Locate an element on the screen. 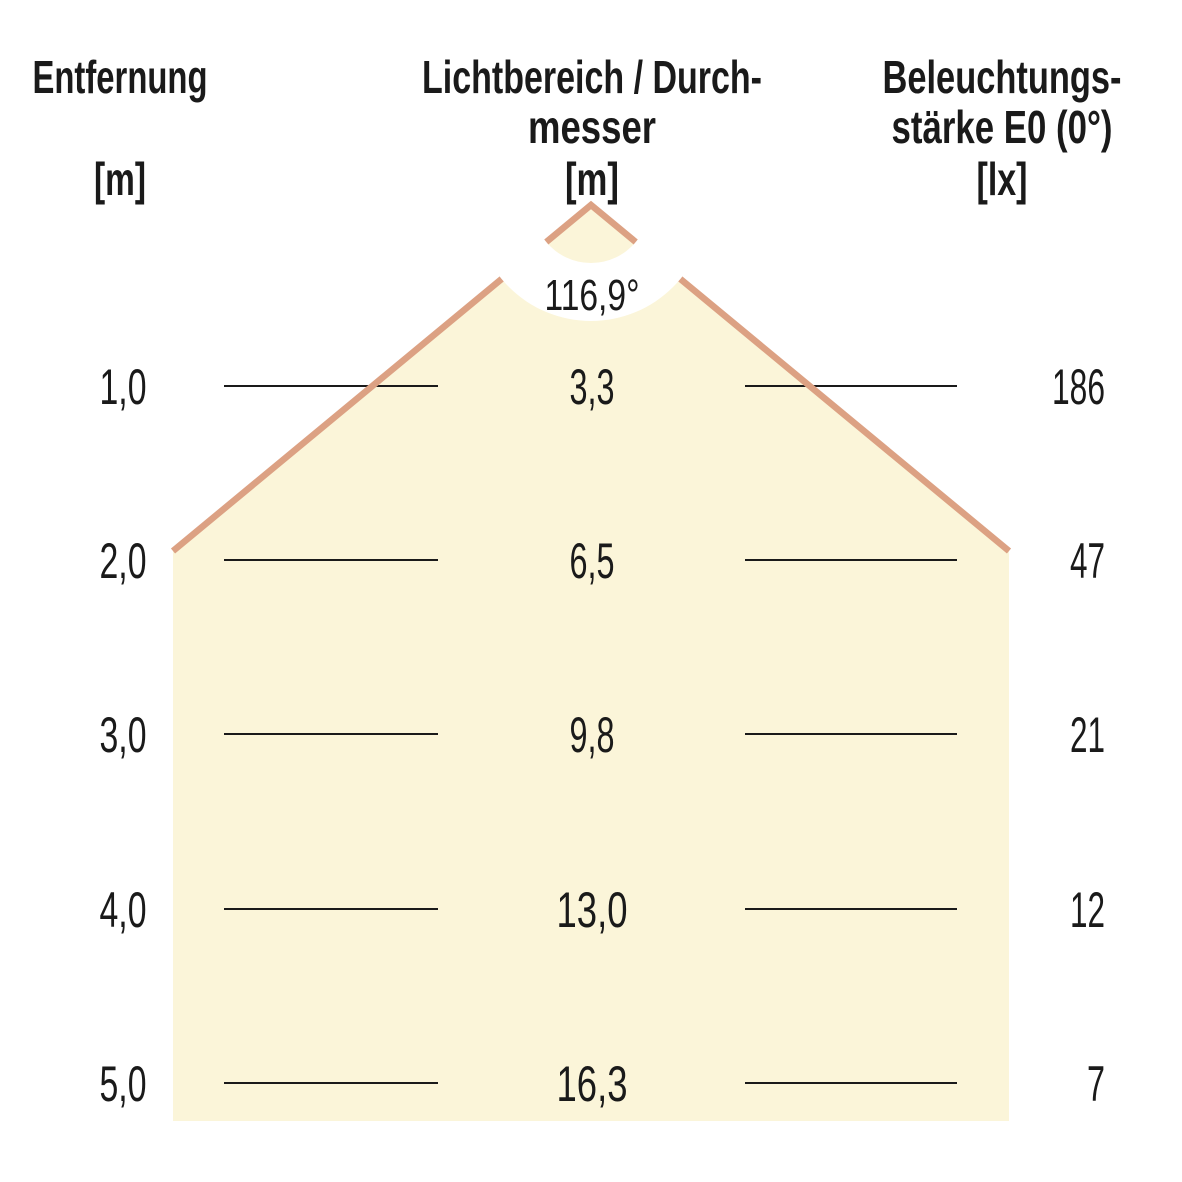 The height and width of the screenshot is (1182, 1182). header-illuminance-unit: [lx] is located at coordinates (1002, 179).